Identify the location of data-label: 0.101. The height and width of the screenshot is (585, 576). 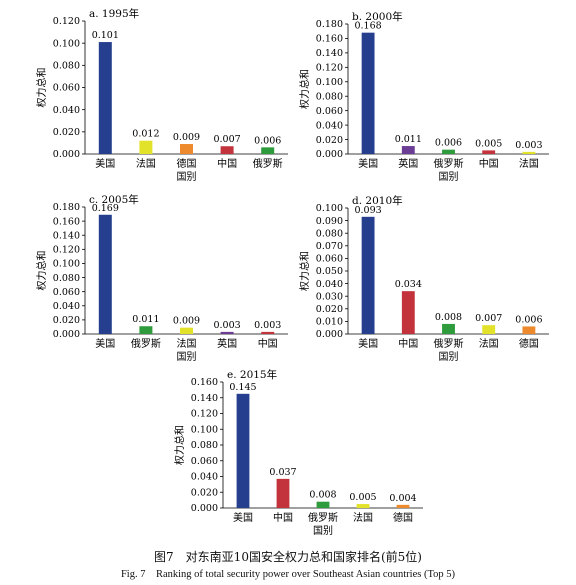
(105, 35).